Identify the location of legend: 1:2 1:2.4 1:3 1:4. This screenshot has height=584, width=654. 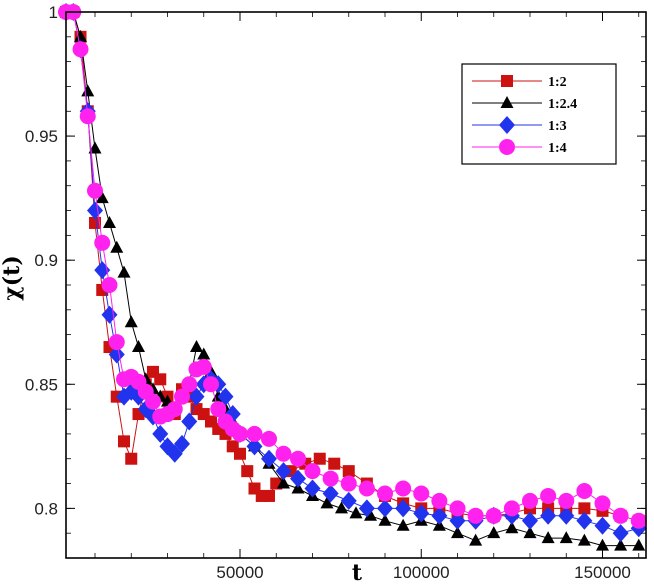
(539, 114).